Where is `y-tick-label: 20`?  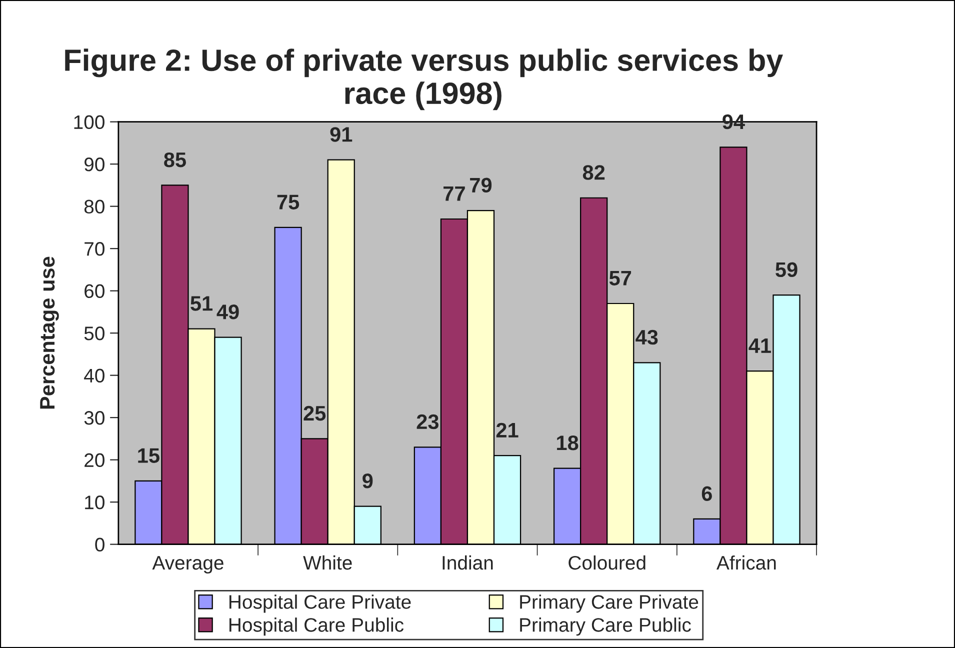
y-tick-label: 20 is located at coordinates (94, 460).